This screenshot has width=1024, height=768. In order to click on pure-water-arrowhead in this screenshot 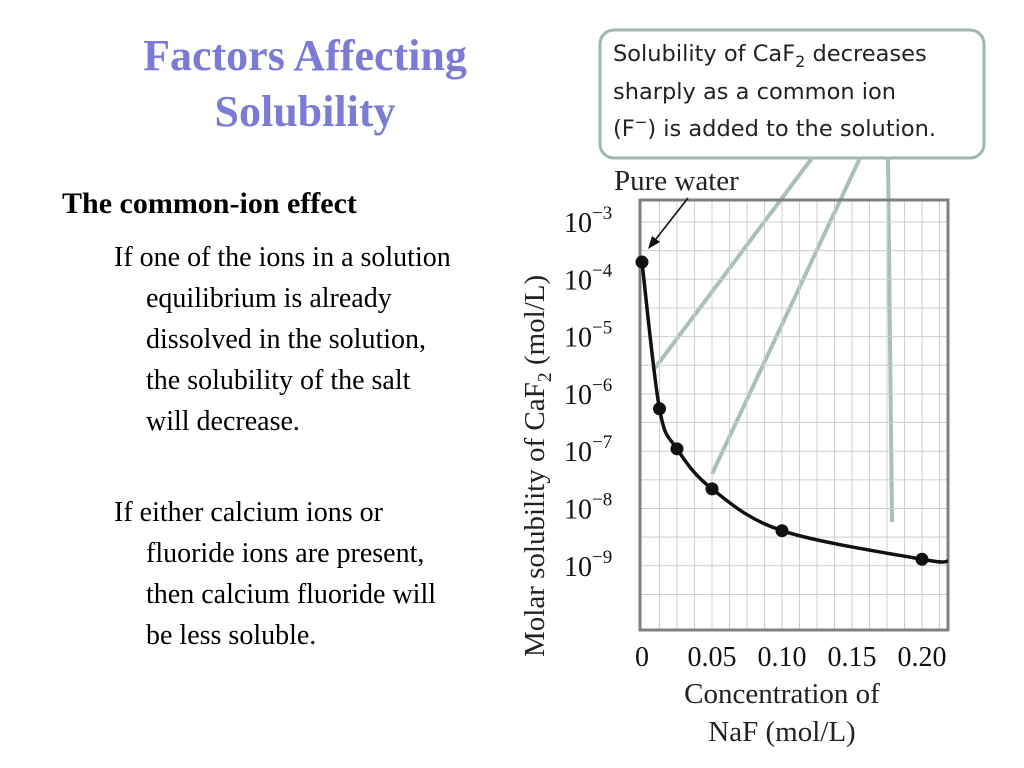, I will do `click(654, 242)`.